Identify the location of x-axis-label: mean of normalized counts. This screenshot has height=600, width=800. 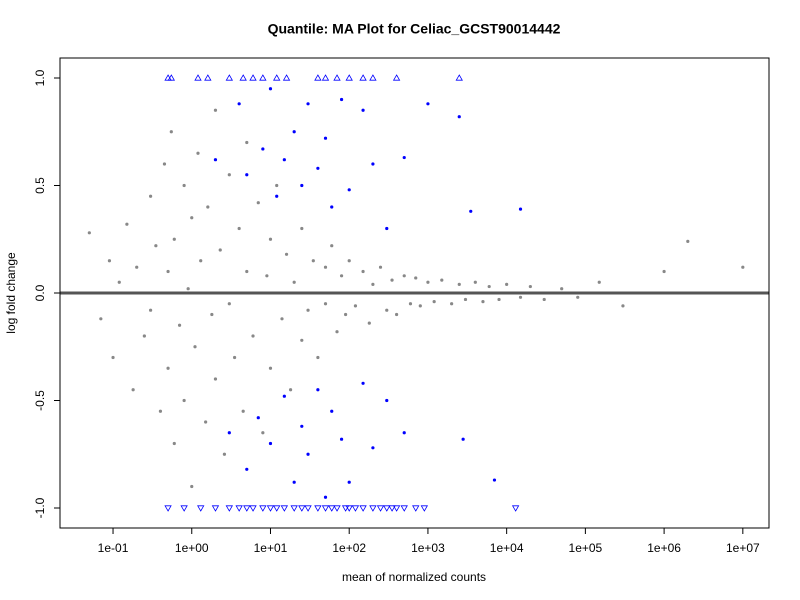
(414, 577).